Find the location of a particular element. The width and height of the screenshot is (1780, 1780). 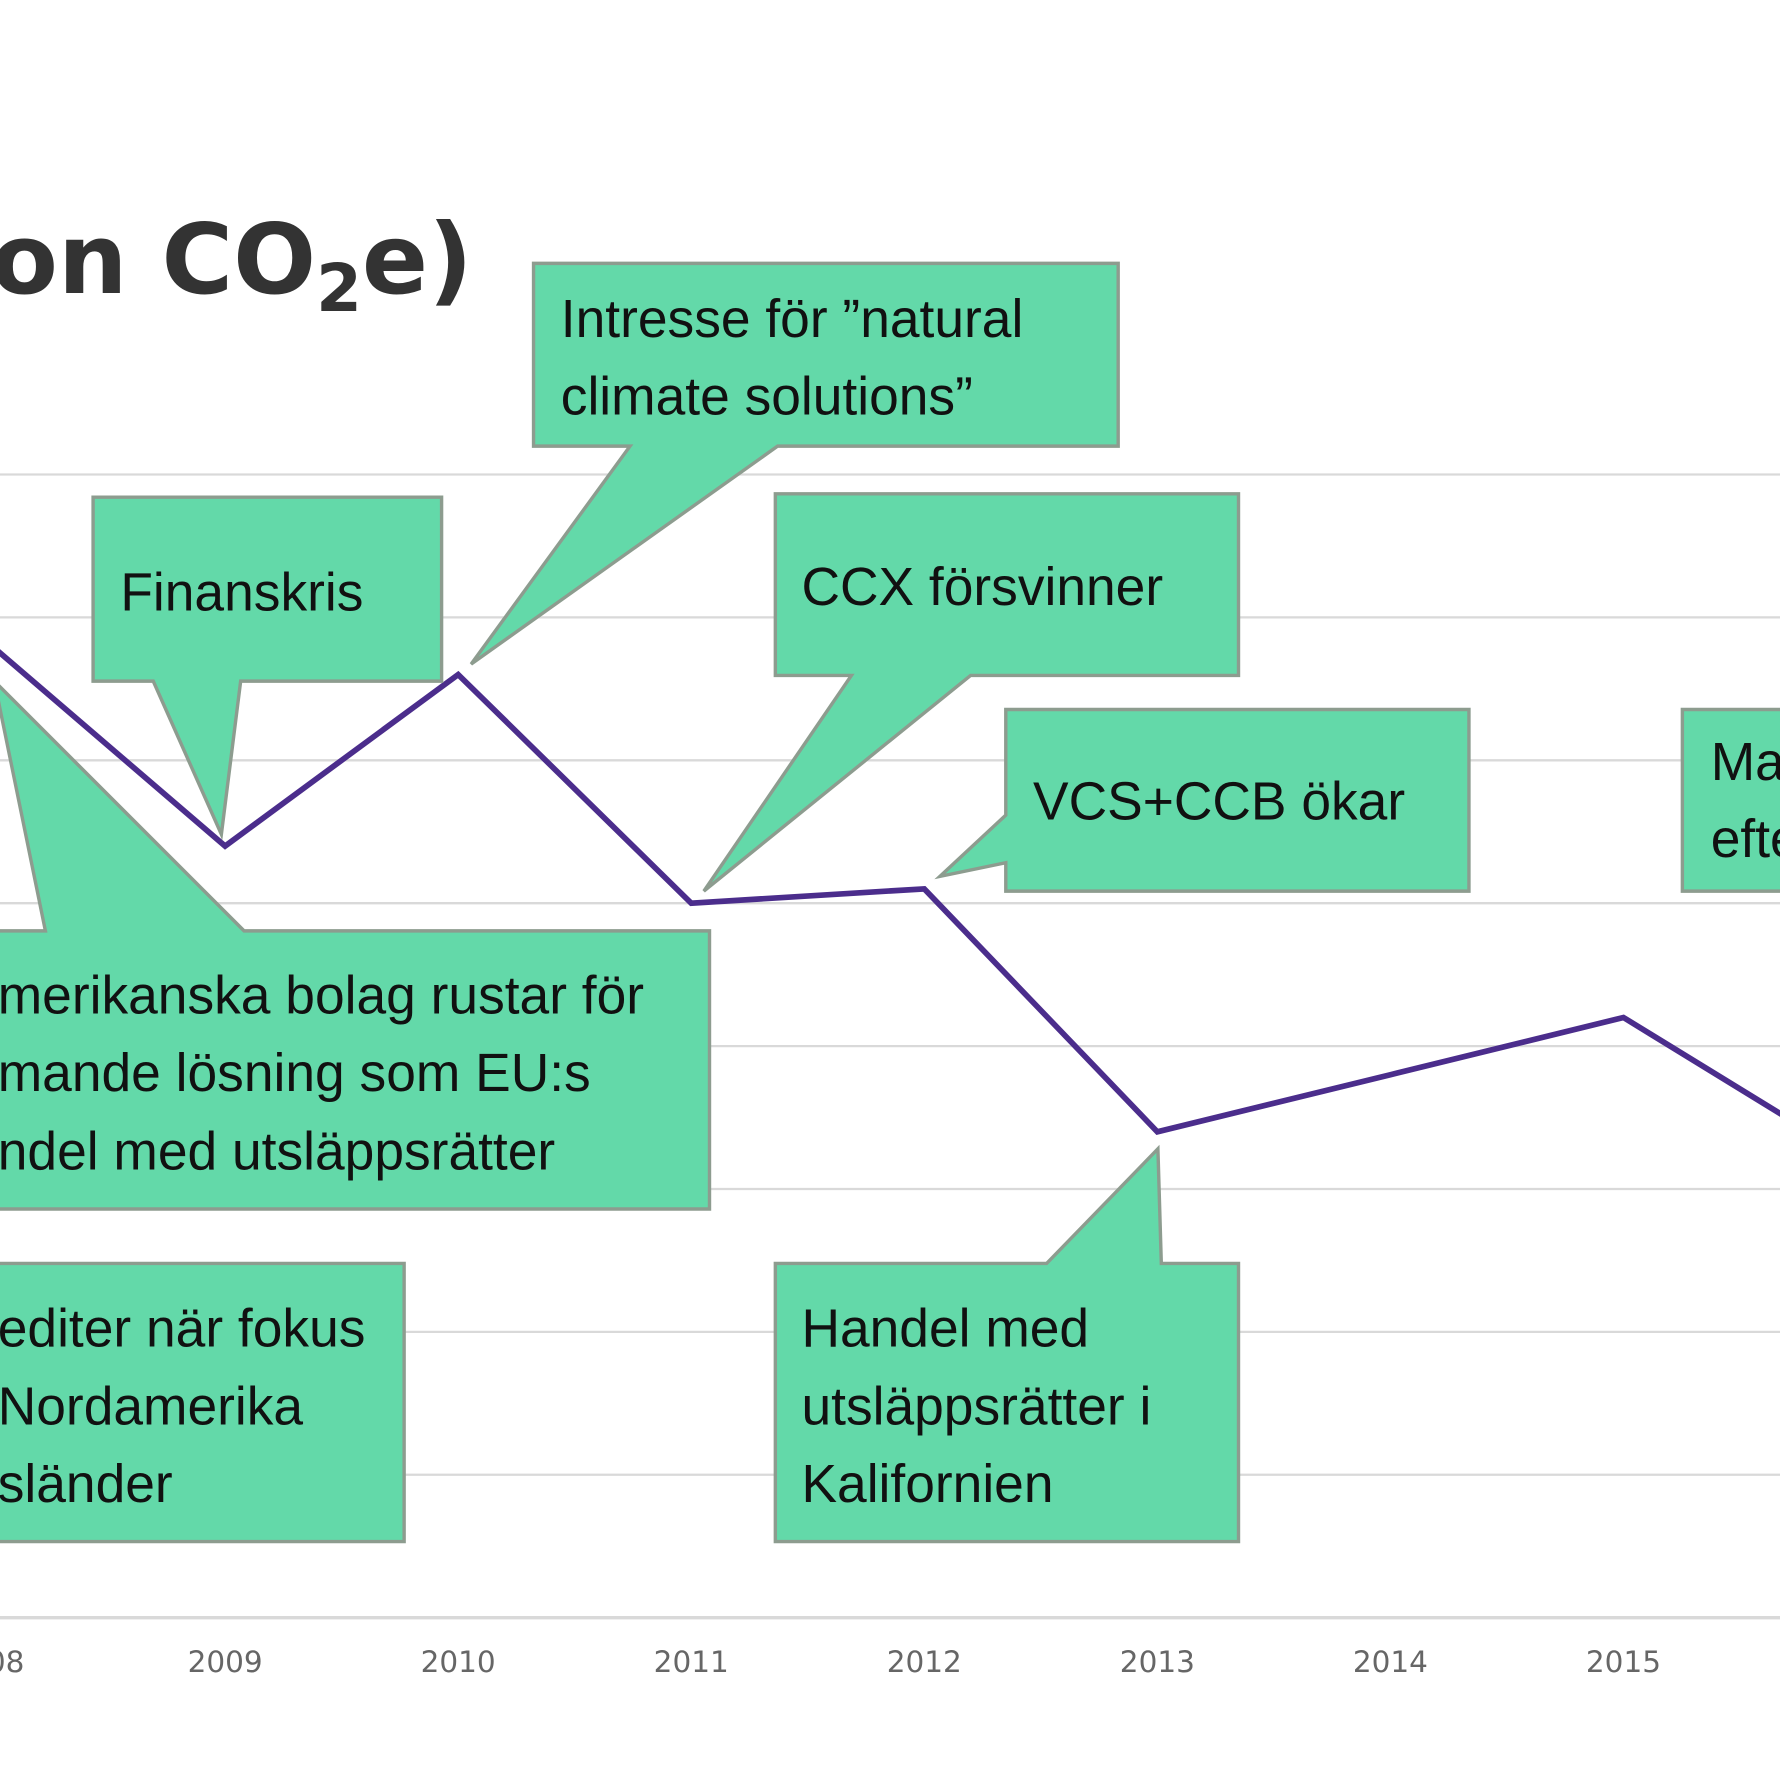

callout-text: climate solutions” is located at coordinates (767, 396).